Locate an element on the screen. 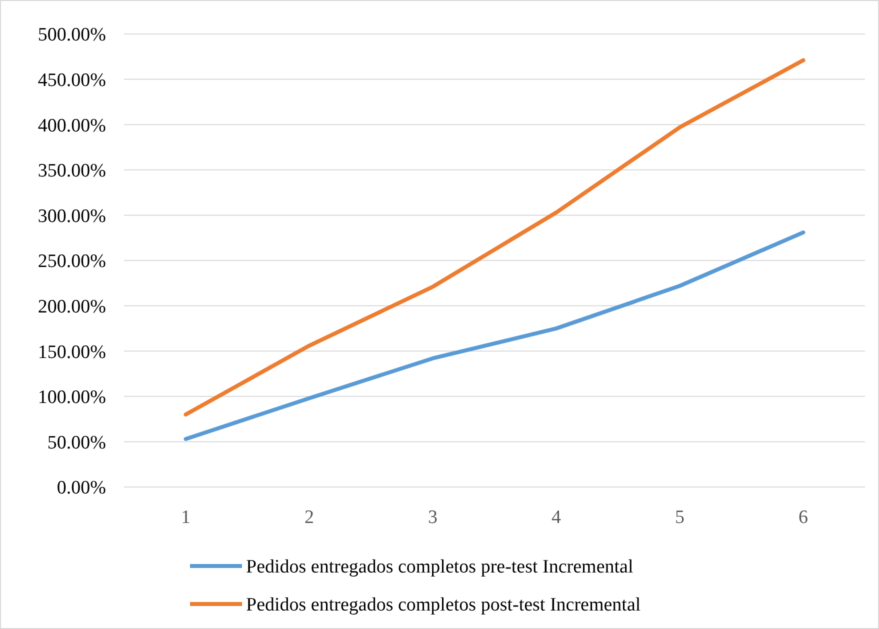 Image resolution: width=879 pixels, height=629 pixels. x-tick-label: 5 is located at coordinates (679, 517).